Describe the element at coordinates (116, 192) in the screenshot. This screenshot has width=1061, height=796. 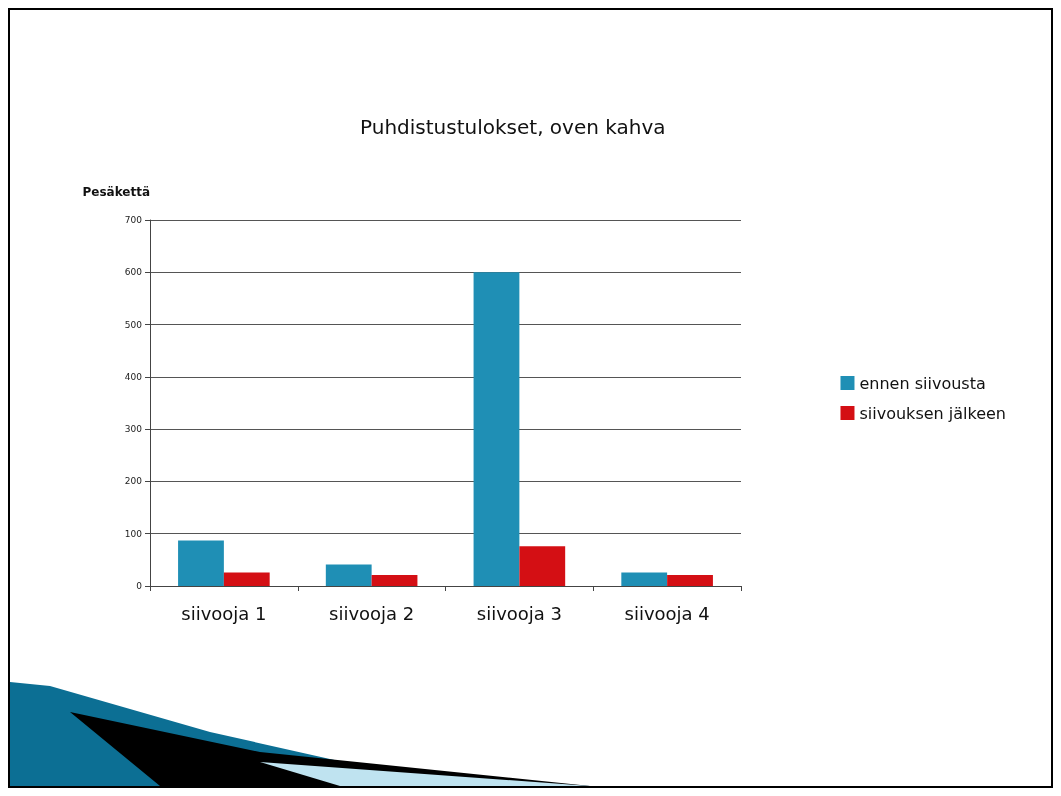
I see `y-axis-title: Pesäkettä` at that location.